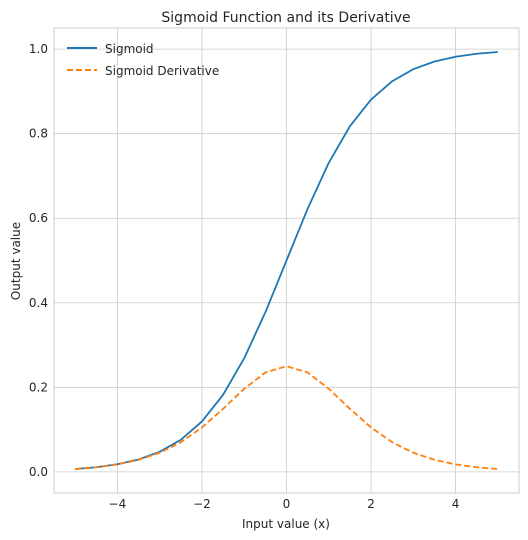  I want to click on y-tick-label: 0.2, so click(38, 387).